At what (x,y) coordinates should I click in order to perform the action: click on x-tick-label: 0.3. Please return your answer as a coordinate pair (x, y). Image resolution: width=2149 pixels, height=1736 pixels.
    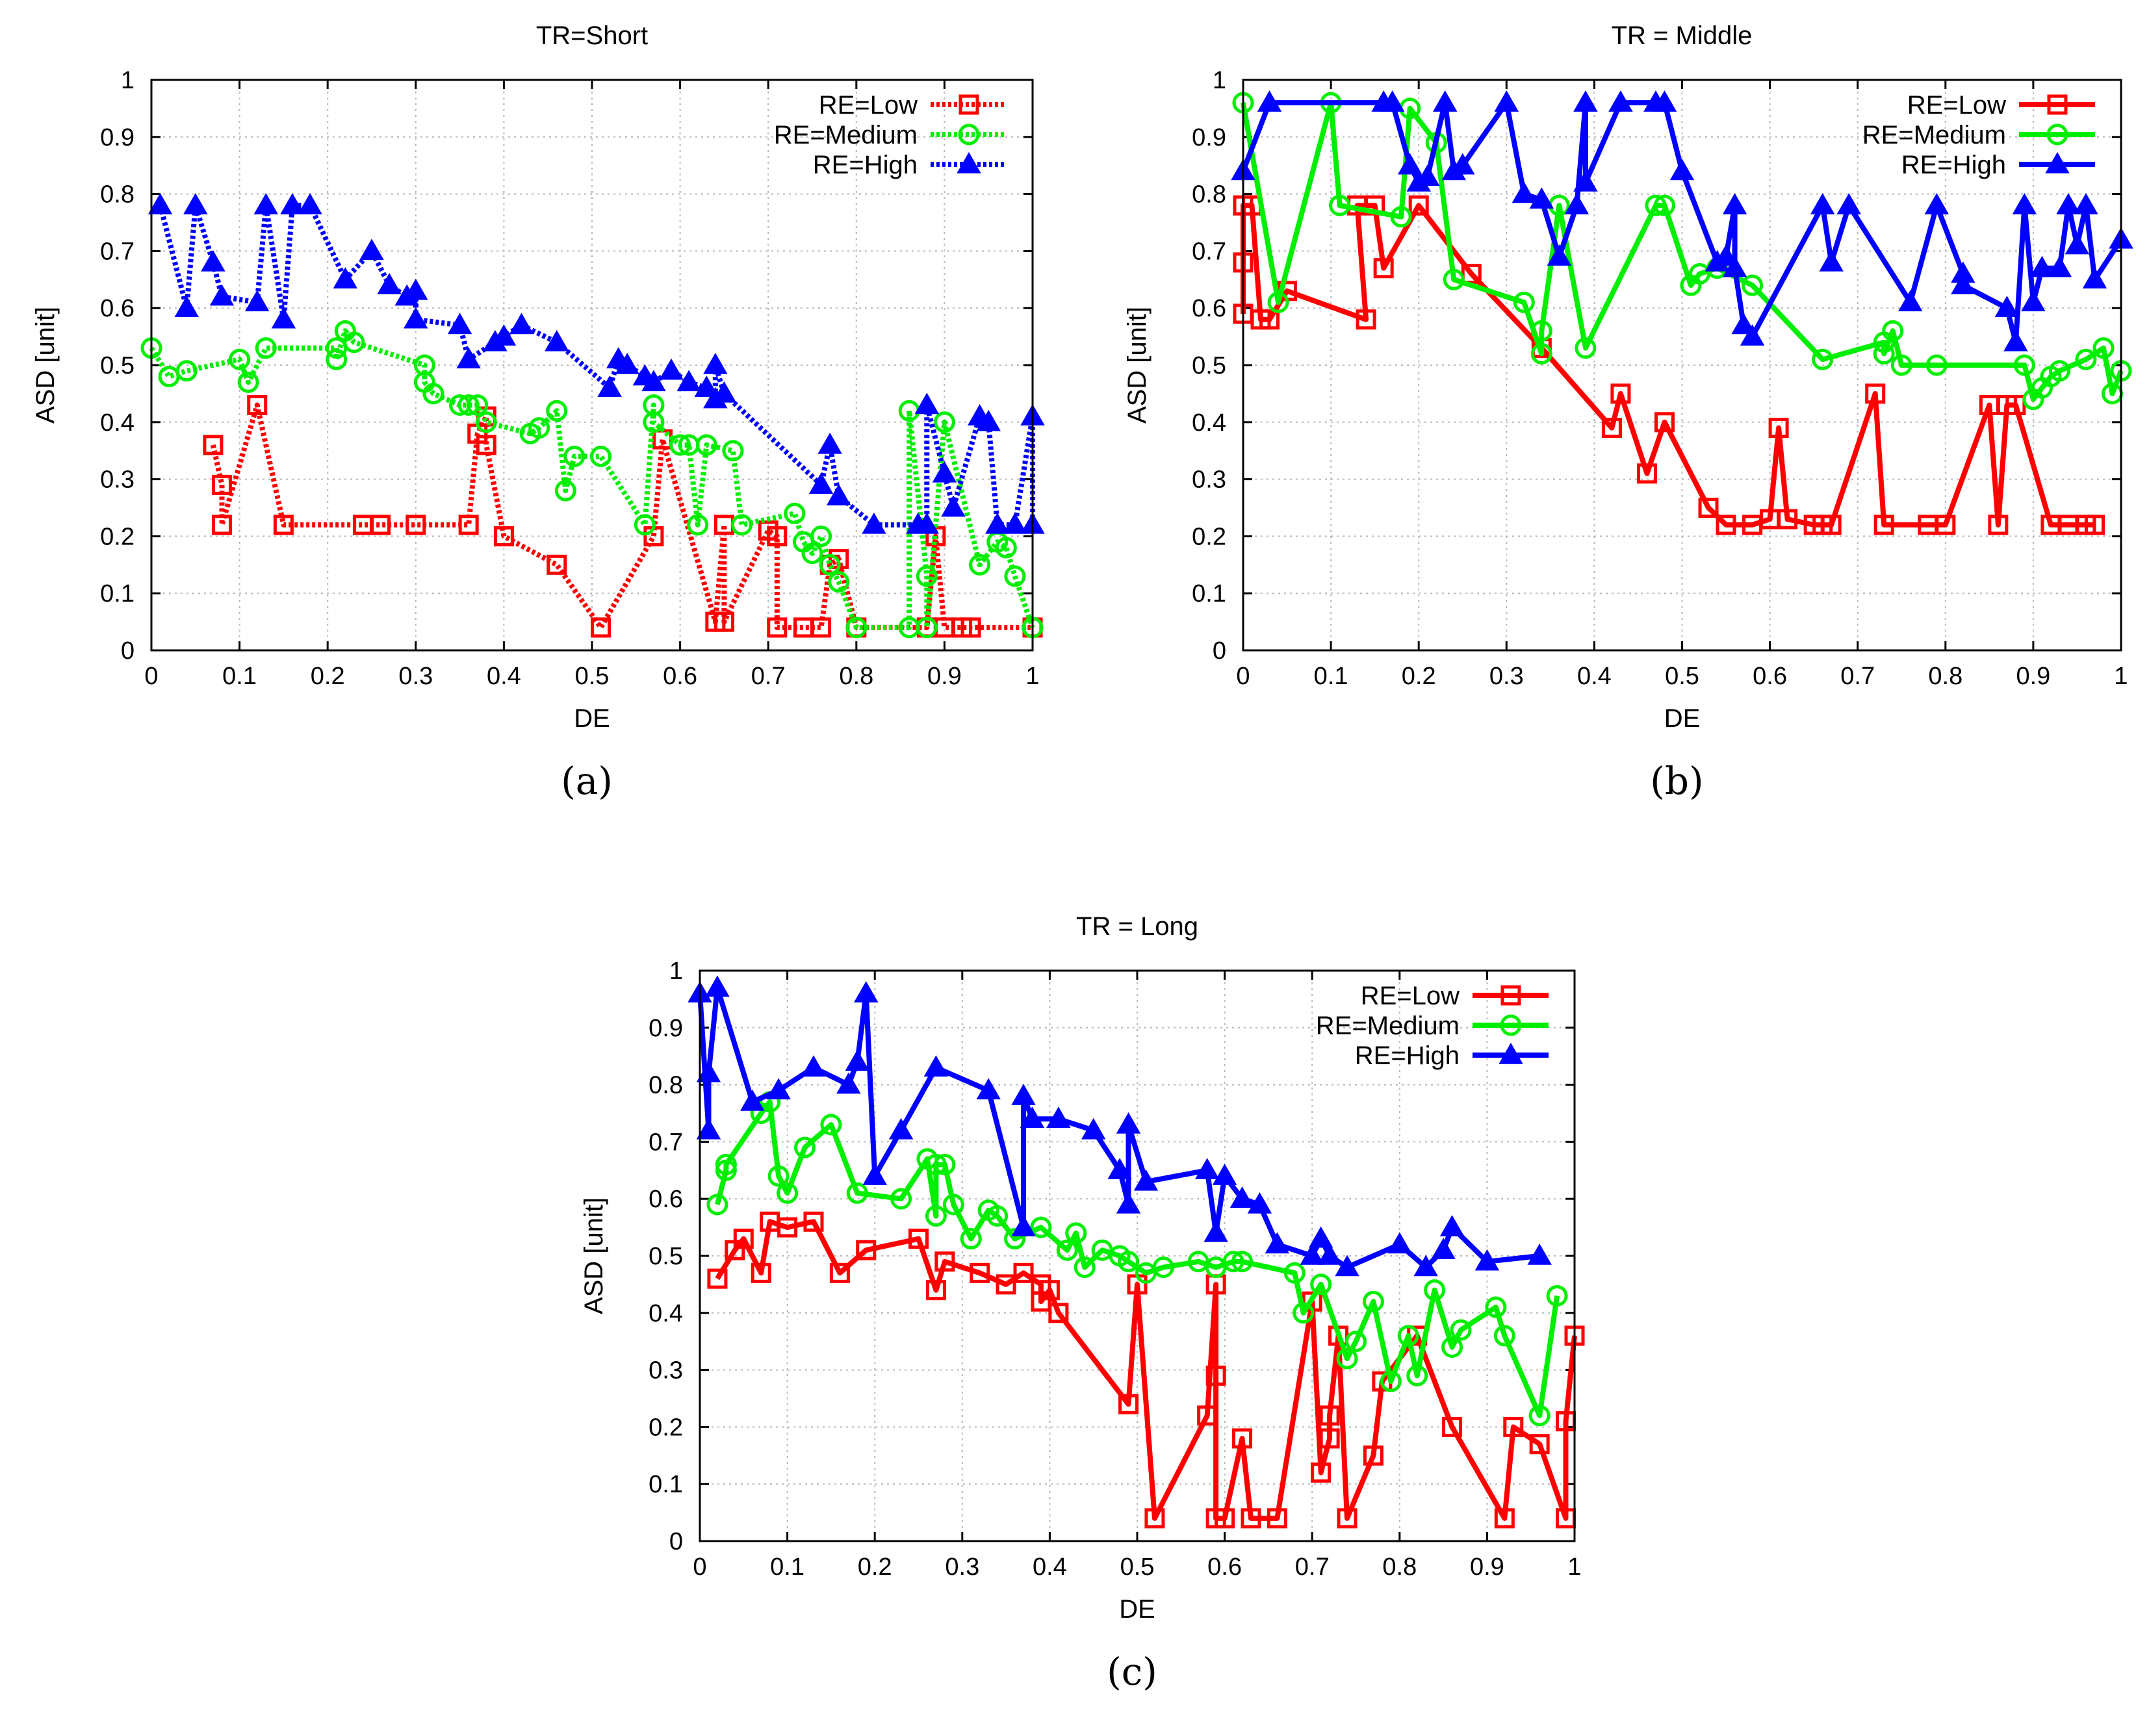
    Looking at the image, I should click on (1506, 676).